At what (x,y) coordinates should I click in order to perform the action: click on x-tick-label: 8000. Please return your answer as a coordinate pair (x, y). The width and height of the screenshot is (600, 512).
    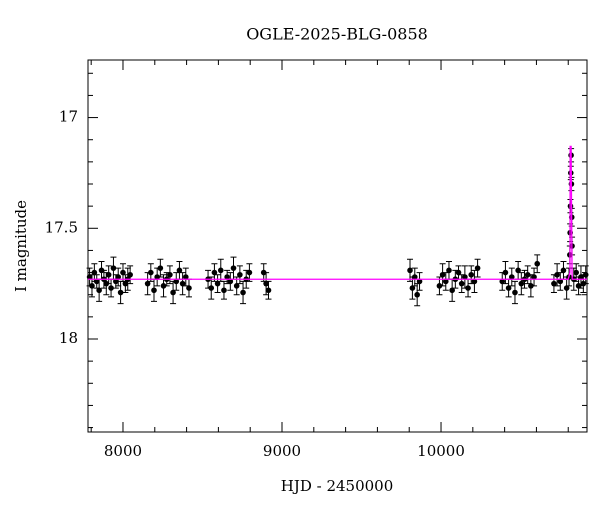
    Looking at the image, I should click on (123, 451).